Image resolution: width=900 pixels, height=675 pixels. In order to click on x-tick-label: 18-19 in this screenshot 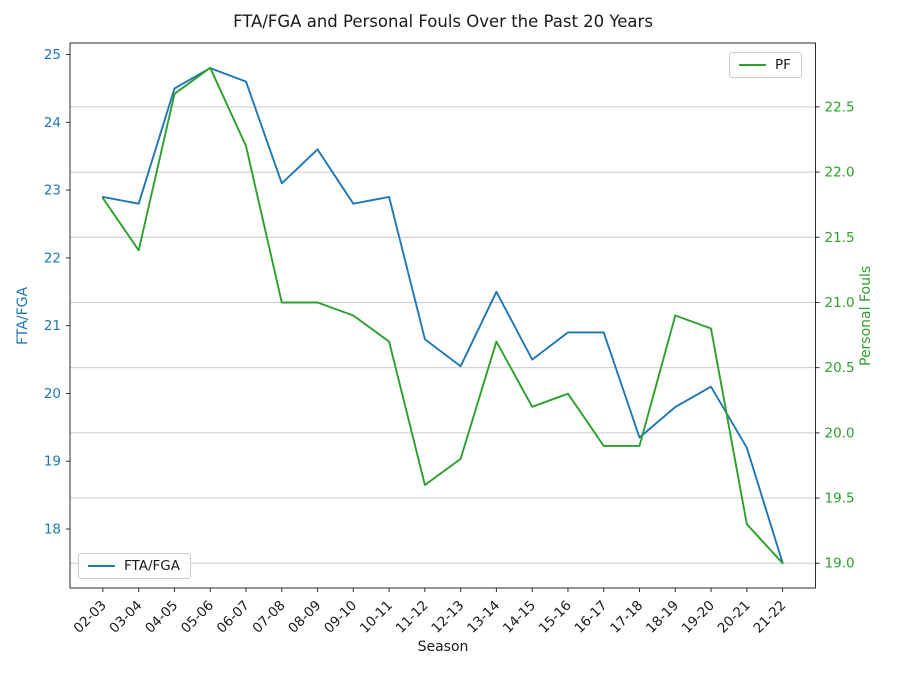, I will do `click(662, 617)`.